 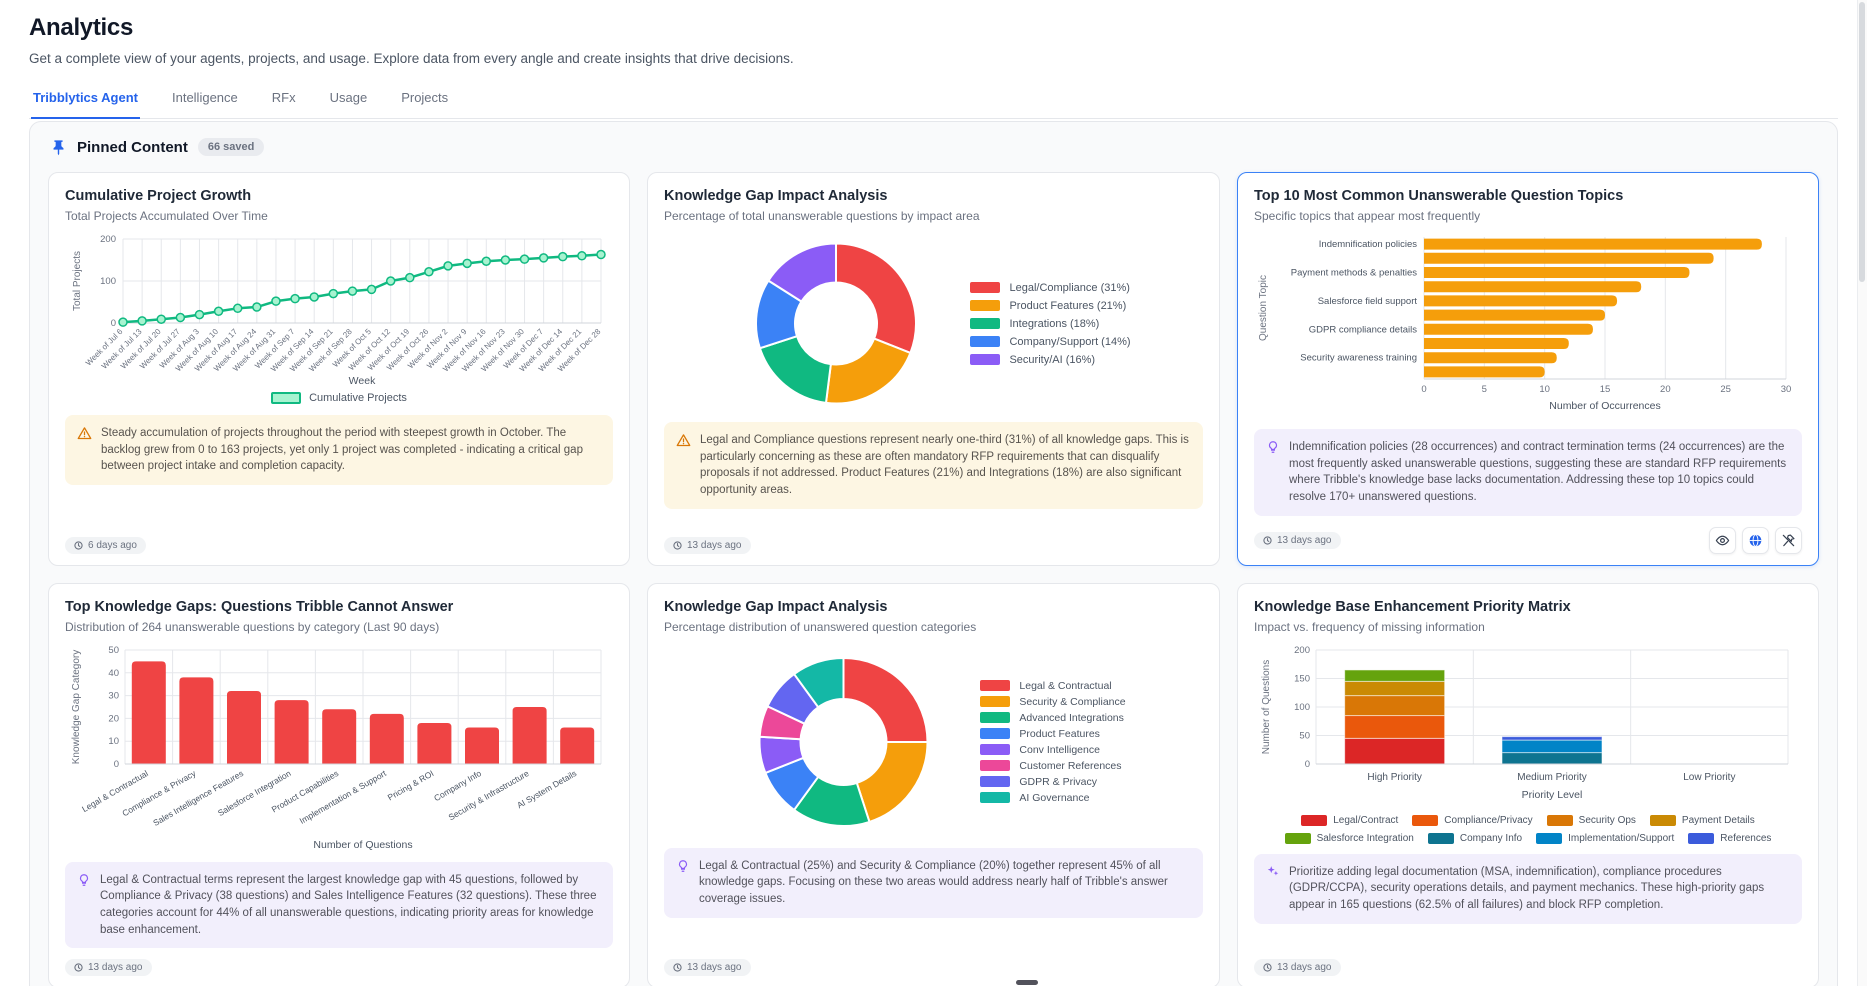 I want to click on globe-icon, so click(x=1755, y=540).